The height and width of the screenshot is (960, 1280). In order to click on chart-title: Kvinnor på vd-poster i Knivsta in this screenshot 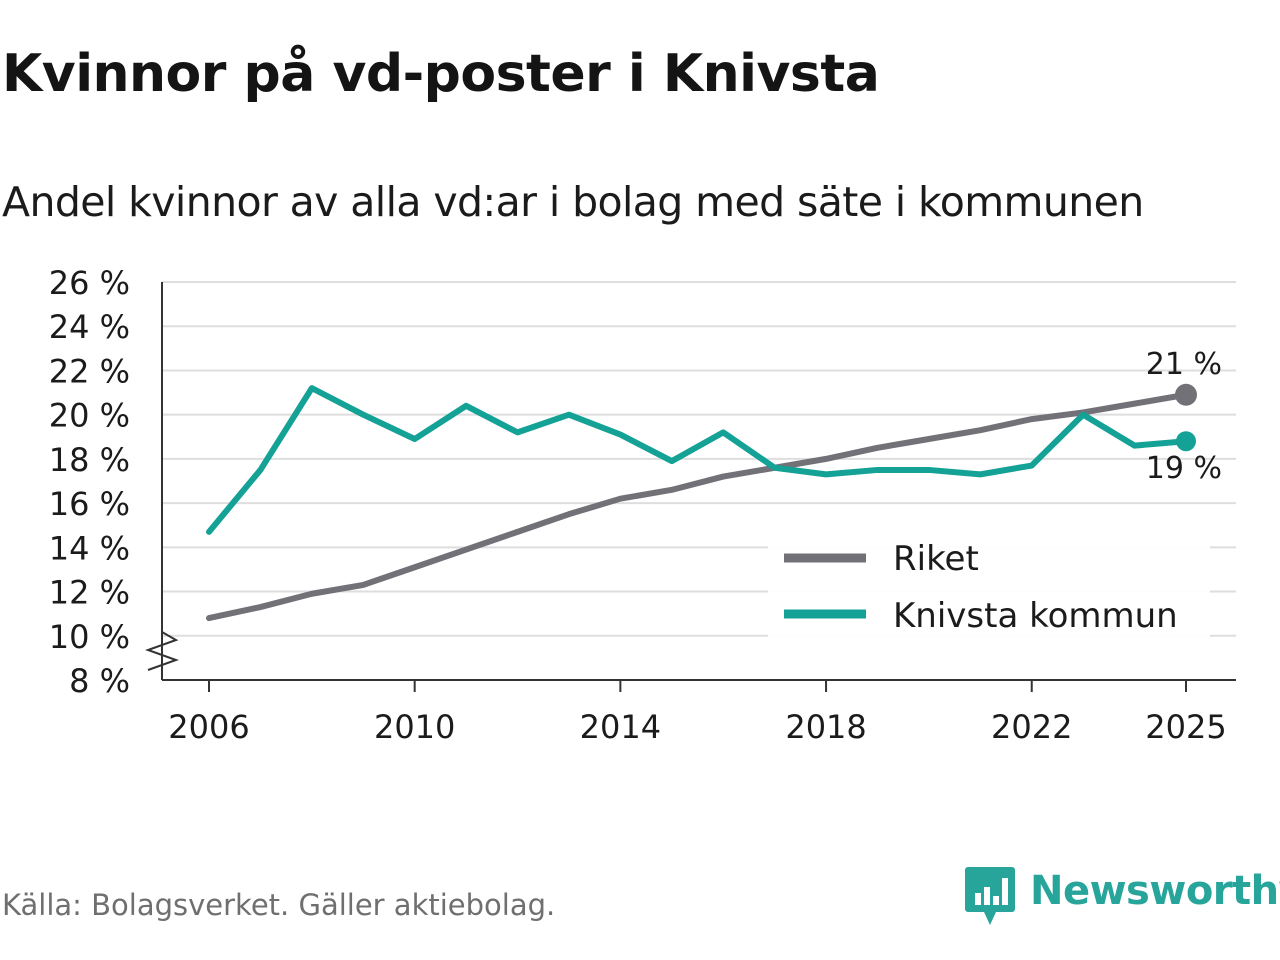, I will do `click(441, 74)`.